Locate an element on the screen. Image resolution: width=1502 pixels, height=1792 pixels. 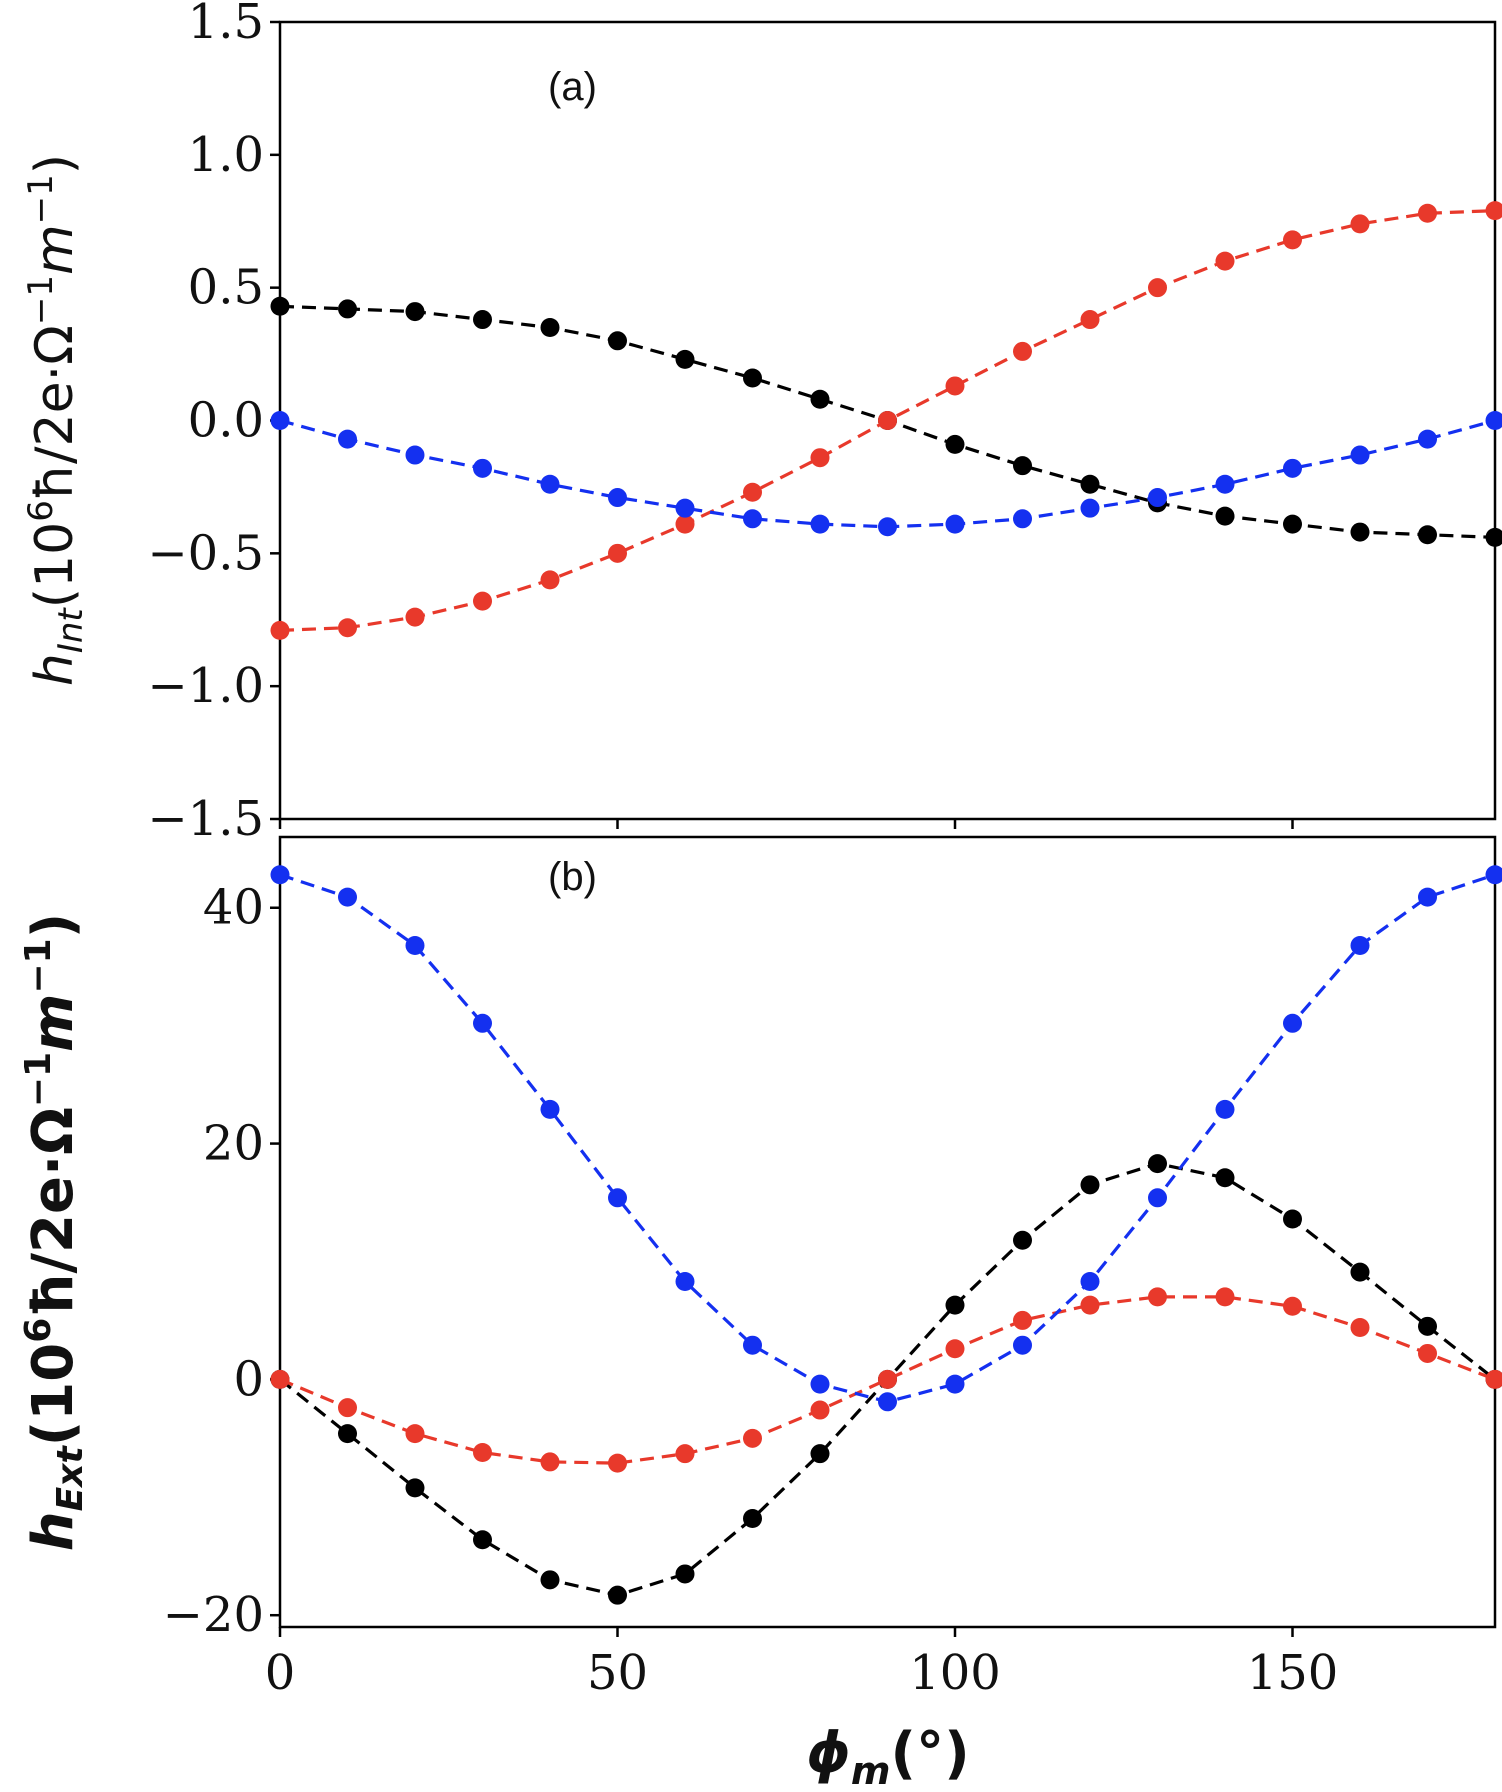
x-tick-label: 50 is located at coordinates (617, 1673).